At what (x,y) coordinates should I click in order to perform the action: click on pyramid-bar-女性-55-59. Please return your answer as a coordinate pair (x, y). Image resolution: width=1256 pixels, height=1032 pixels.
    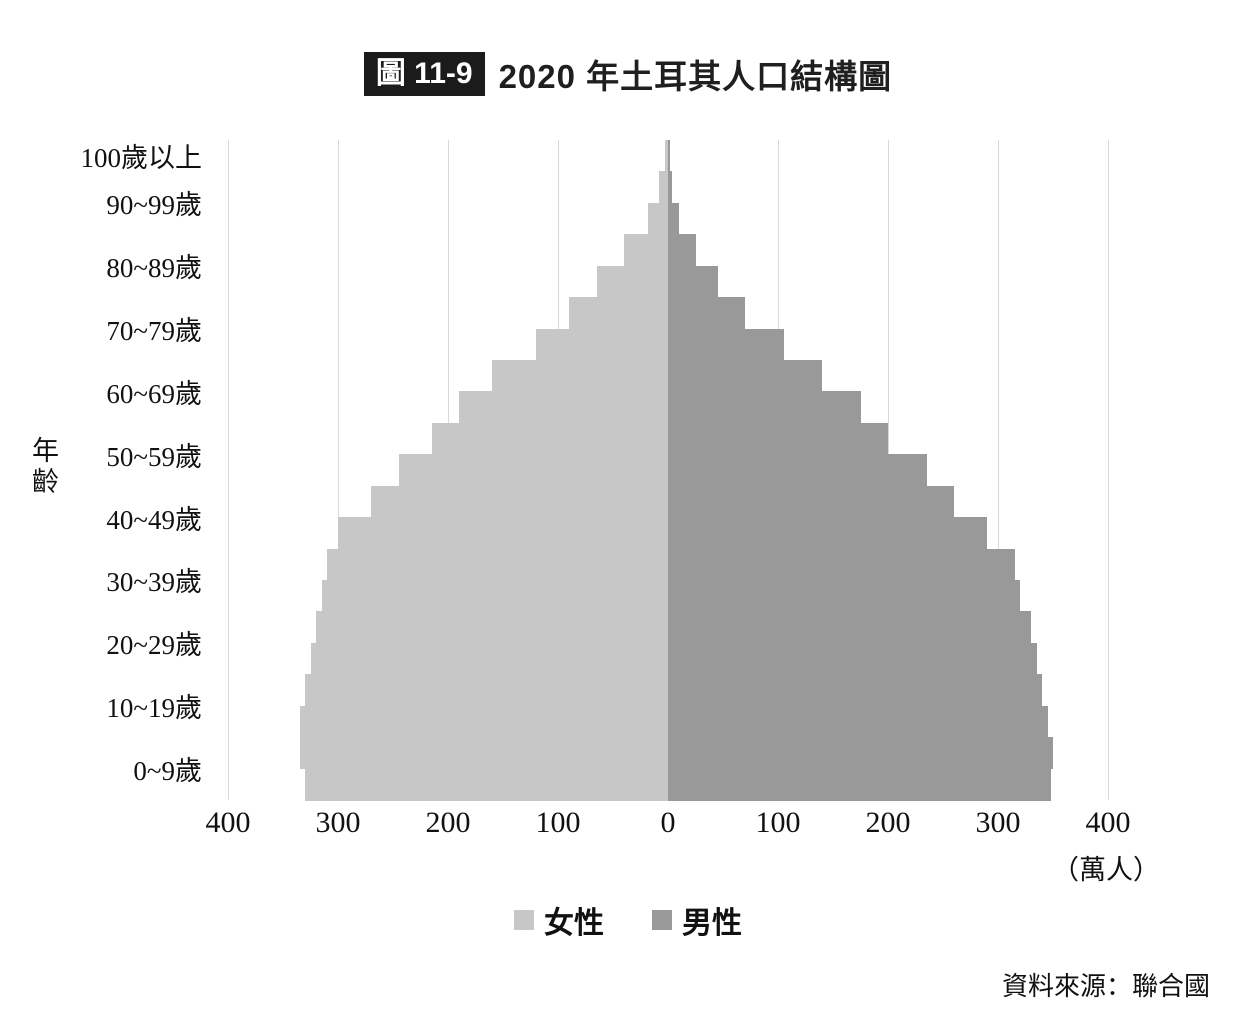
    Looking at the image, I should click on (549, 438).